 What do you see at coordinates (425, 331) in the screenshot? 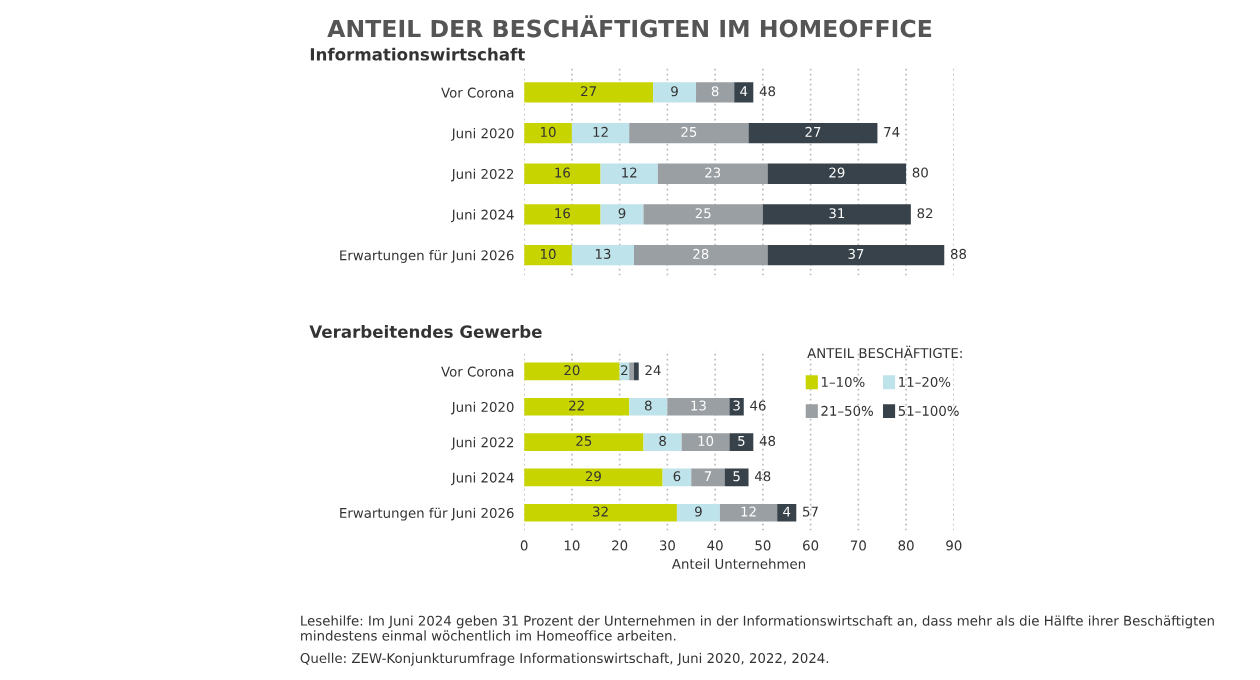
I see `chart-title: Verarbeitendes Gewerbe` at bounding box center [425, 331].